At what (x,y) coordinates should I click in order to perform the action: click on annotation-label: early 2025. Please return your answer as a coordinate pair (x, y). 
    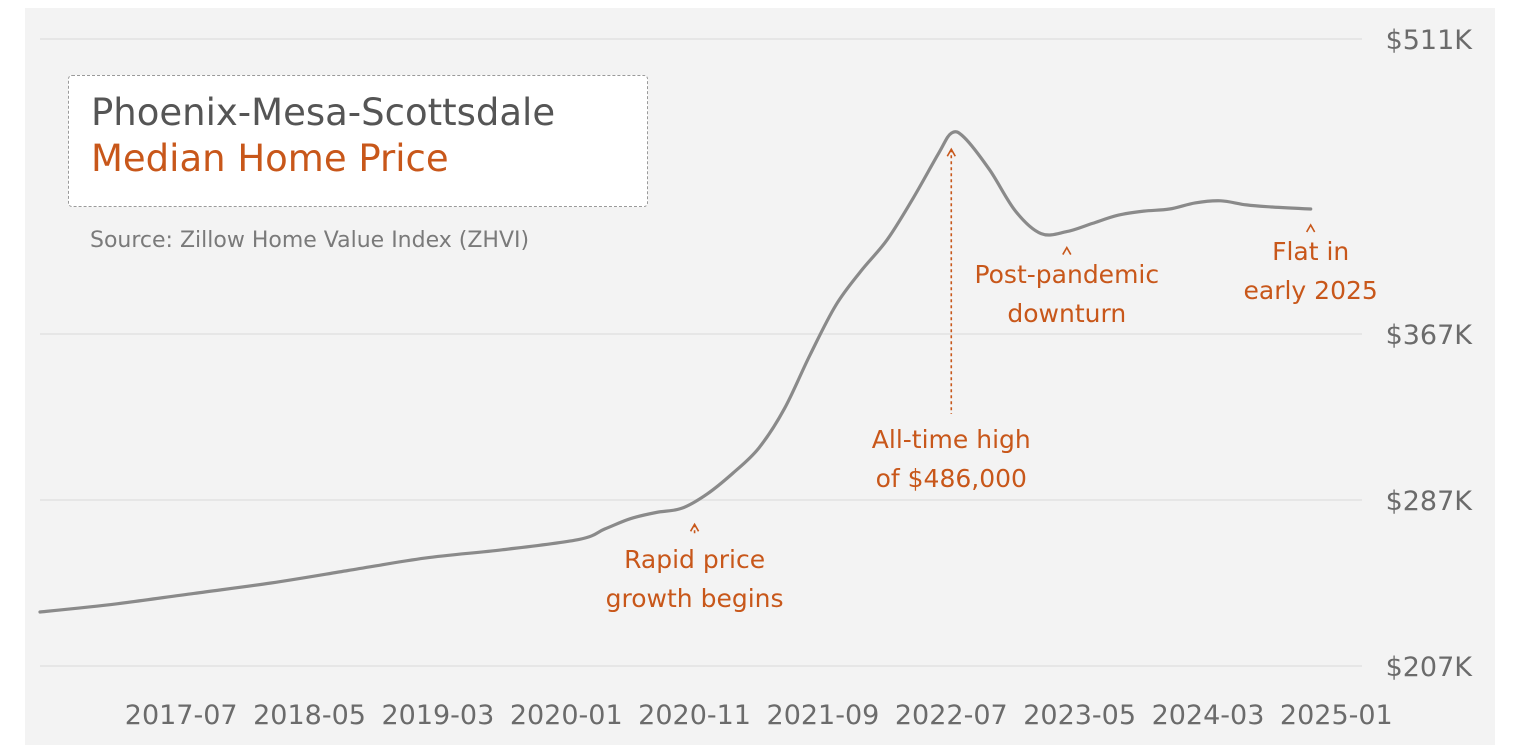
    Looking at the image, I should click on (1311, 290).